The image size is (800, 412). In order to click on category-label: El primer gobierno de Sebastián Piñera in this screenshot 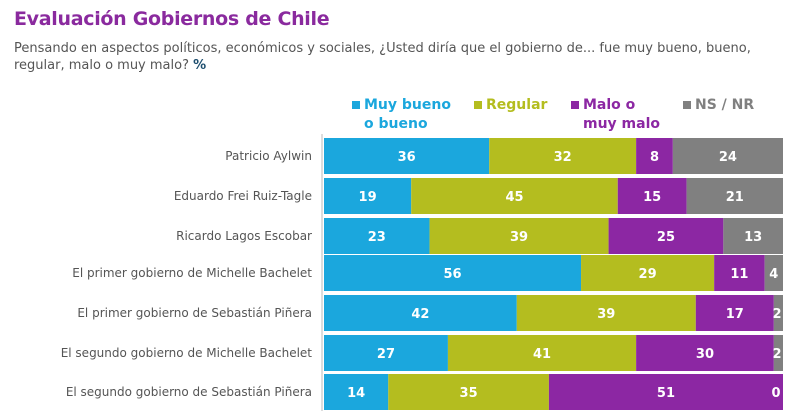, I will do `click(194, 313)`.